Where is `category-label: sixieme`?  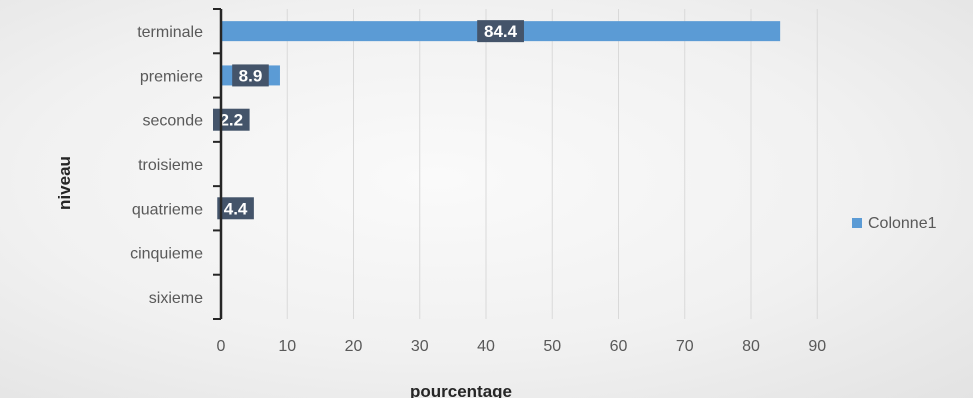
category-label: sixieme is located at coordinates (176, 298).